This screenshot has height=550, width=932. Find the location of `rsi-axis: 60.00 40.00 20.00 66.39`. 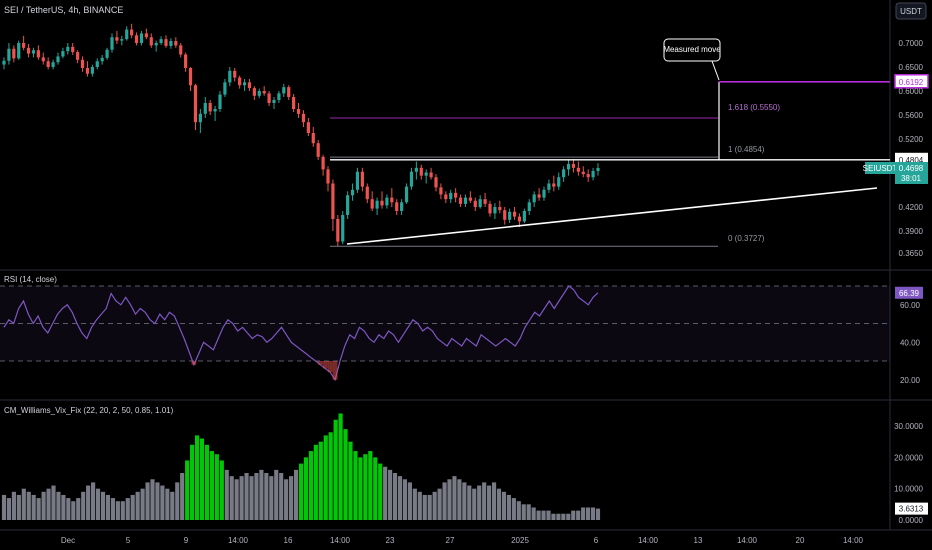

rsi-axis: 60.00 40.00 20.00 66.39 is located at coordinates (909, 335).